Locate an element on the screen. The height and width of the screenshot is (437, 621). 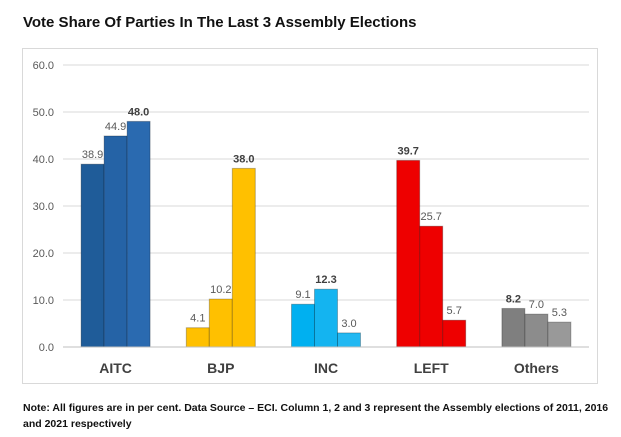
data-label: 9.1 is located at coordinates (302, 295).